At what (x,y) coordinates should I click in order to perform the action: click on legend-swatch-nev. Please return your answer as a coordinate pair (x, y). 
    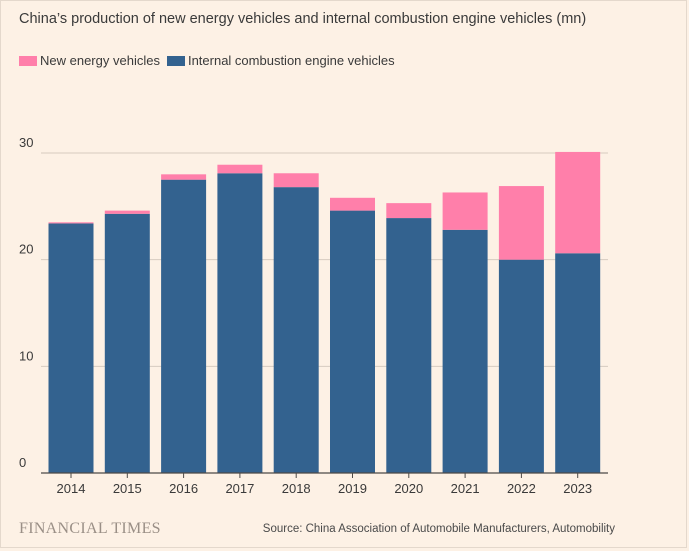
    Looking at the image, I should click on (28, 60).